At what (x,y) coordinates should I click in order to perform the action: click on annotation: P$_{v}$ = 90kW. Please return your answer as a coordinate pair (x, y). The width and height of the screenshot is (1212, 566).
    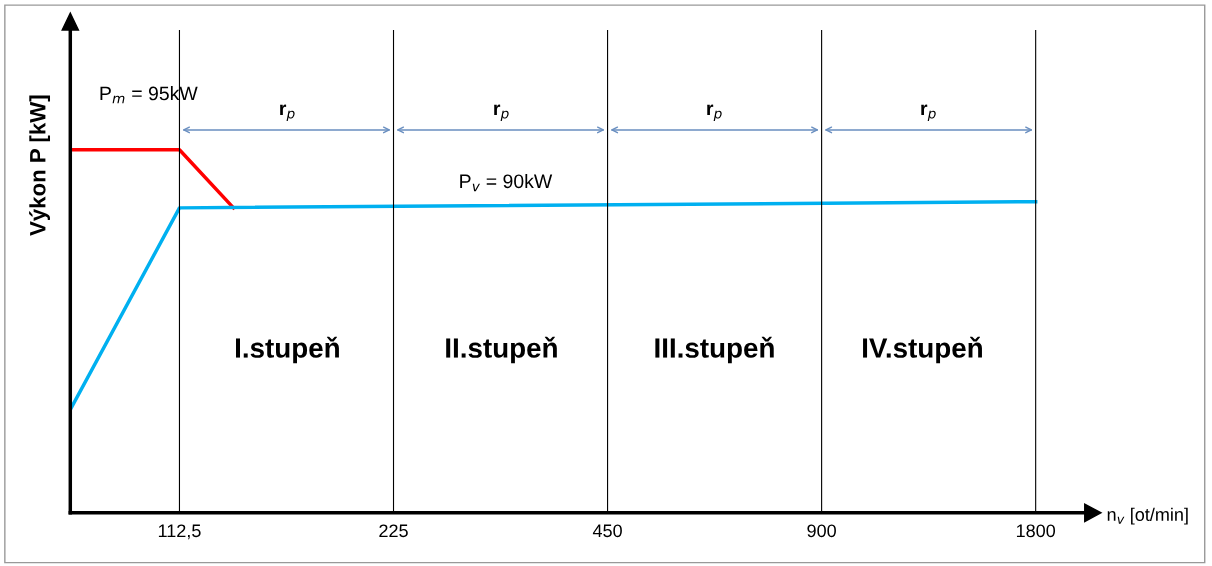
    Looking at the image, I should click on (506, 182).